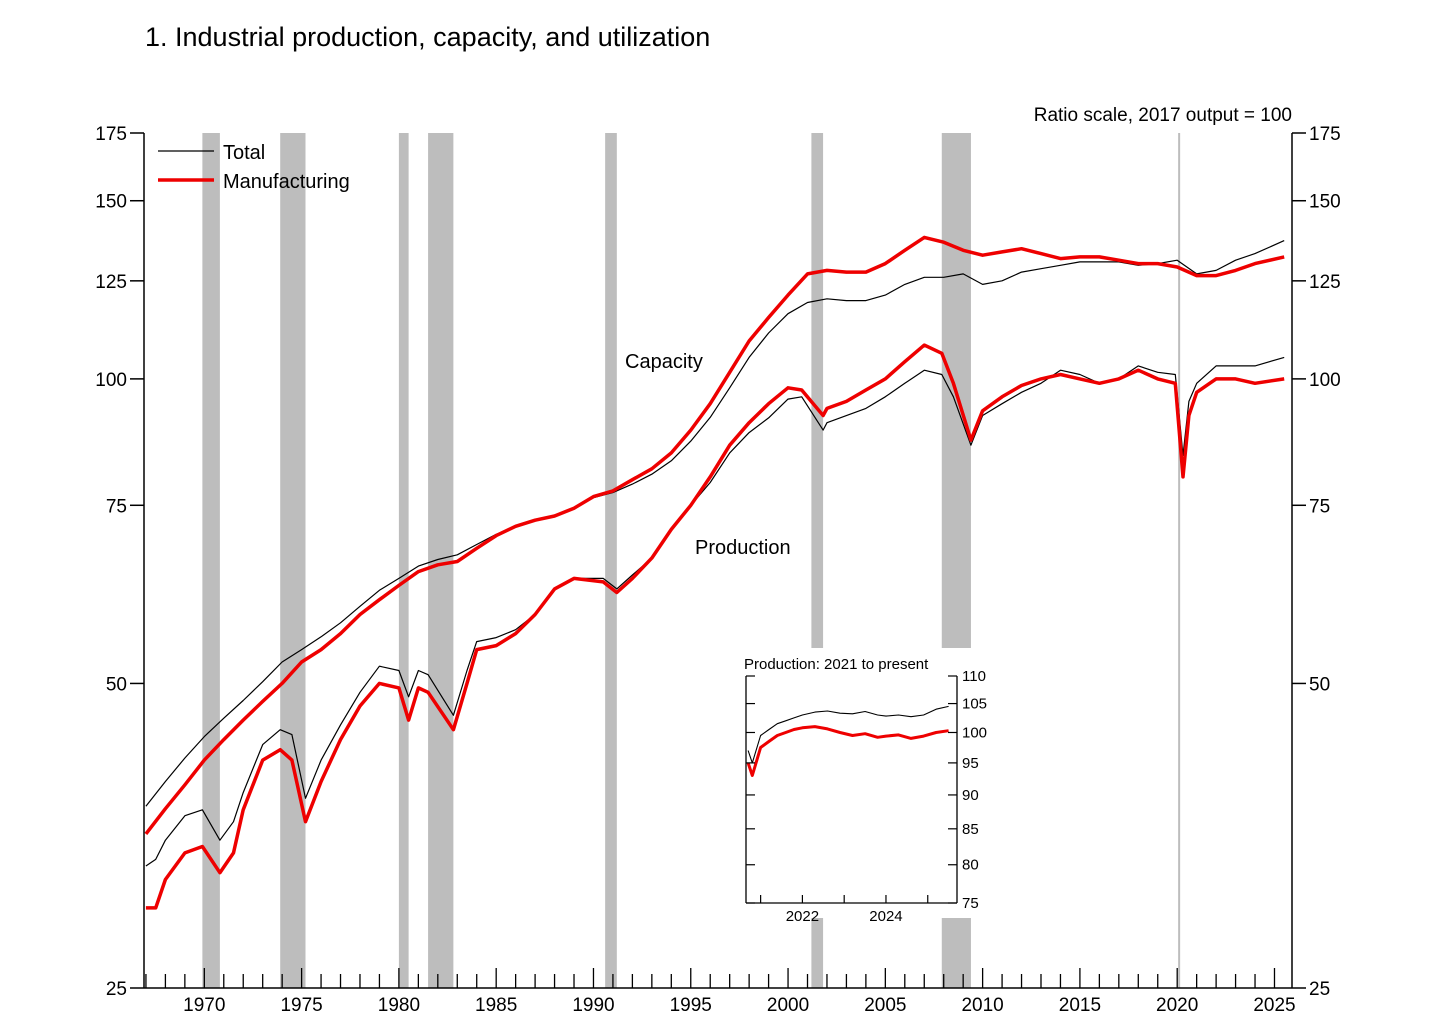 The width and height of the screenshot is (1456, 1034). I want to click on inset-background, so click(867, 783).